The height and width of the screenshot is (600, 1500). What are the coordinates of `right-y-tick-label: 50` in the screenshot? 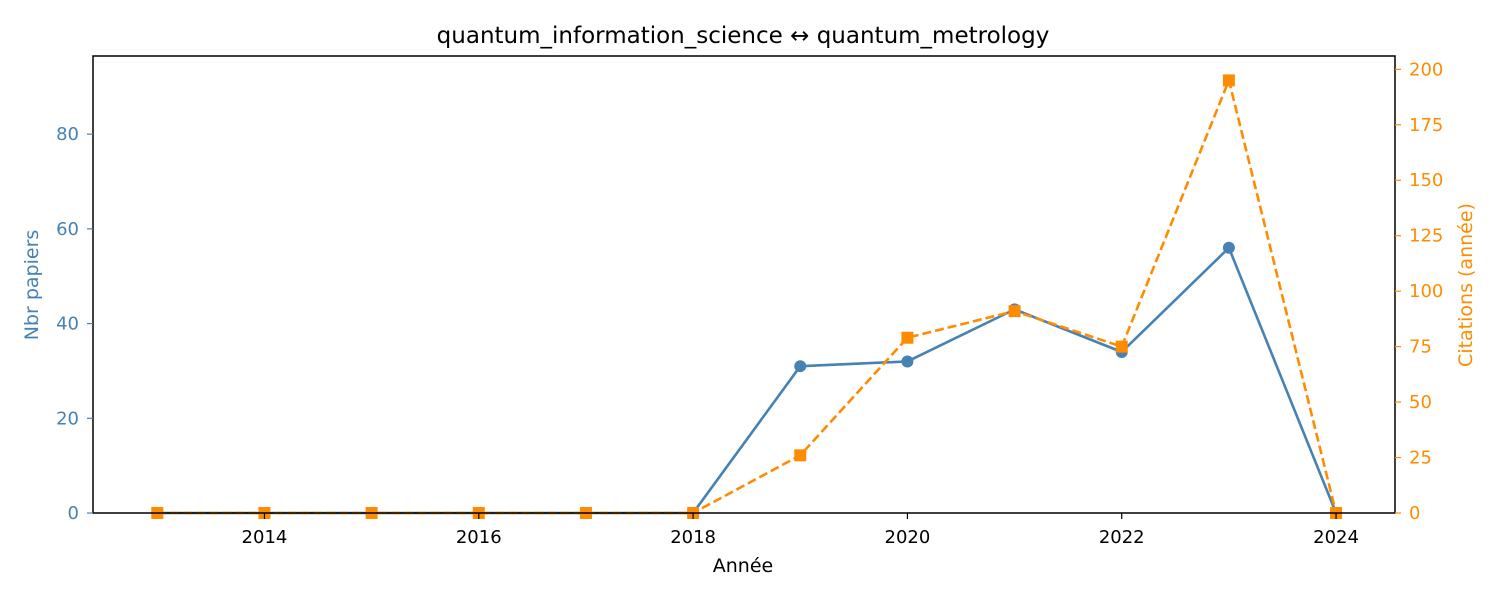 It's located at (1420, 402).